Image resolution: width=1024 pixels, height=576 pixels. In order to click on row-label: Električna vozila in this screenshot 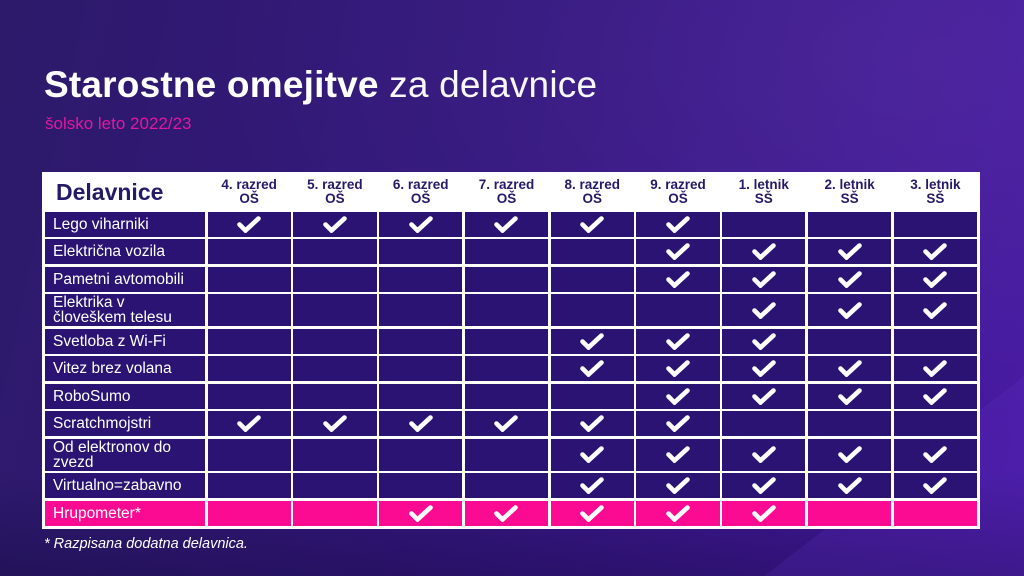, I will do `click(125, 251)`.